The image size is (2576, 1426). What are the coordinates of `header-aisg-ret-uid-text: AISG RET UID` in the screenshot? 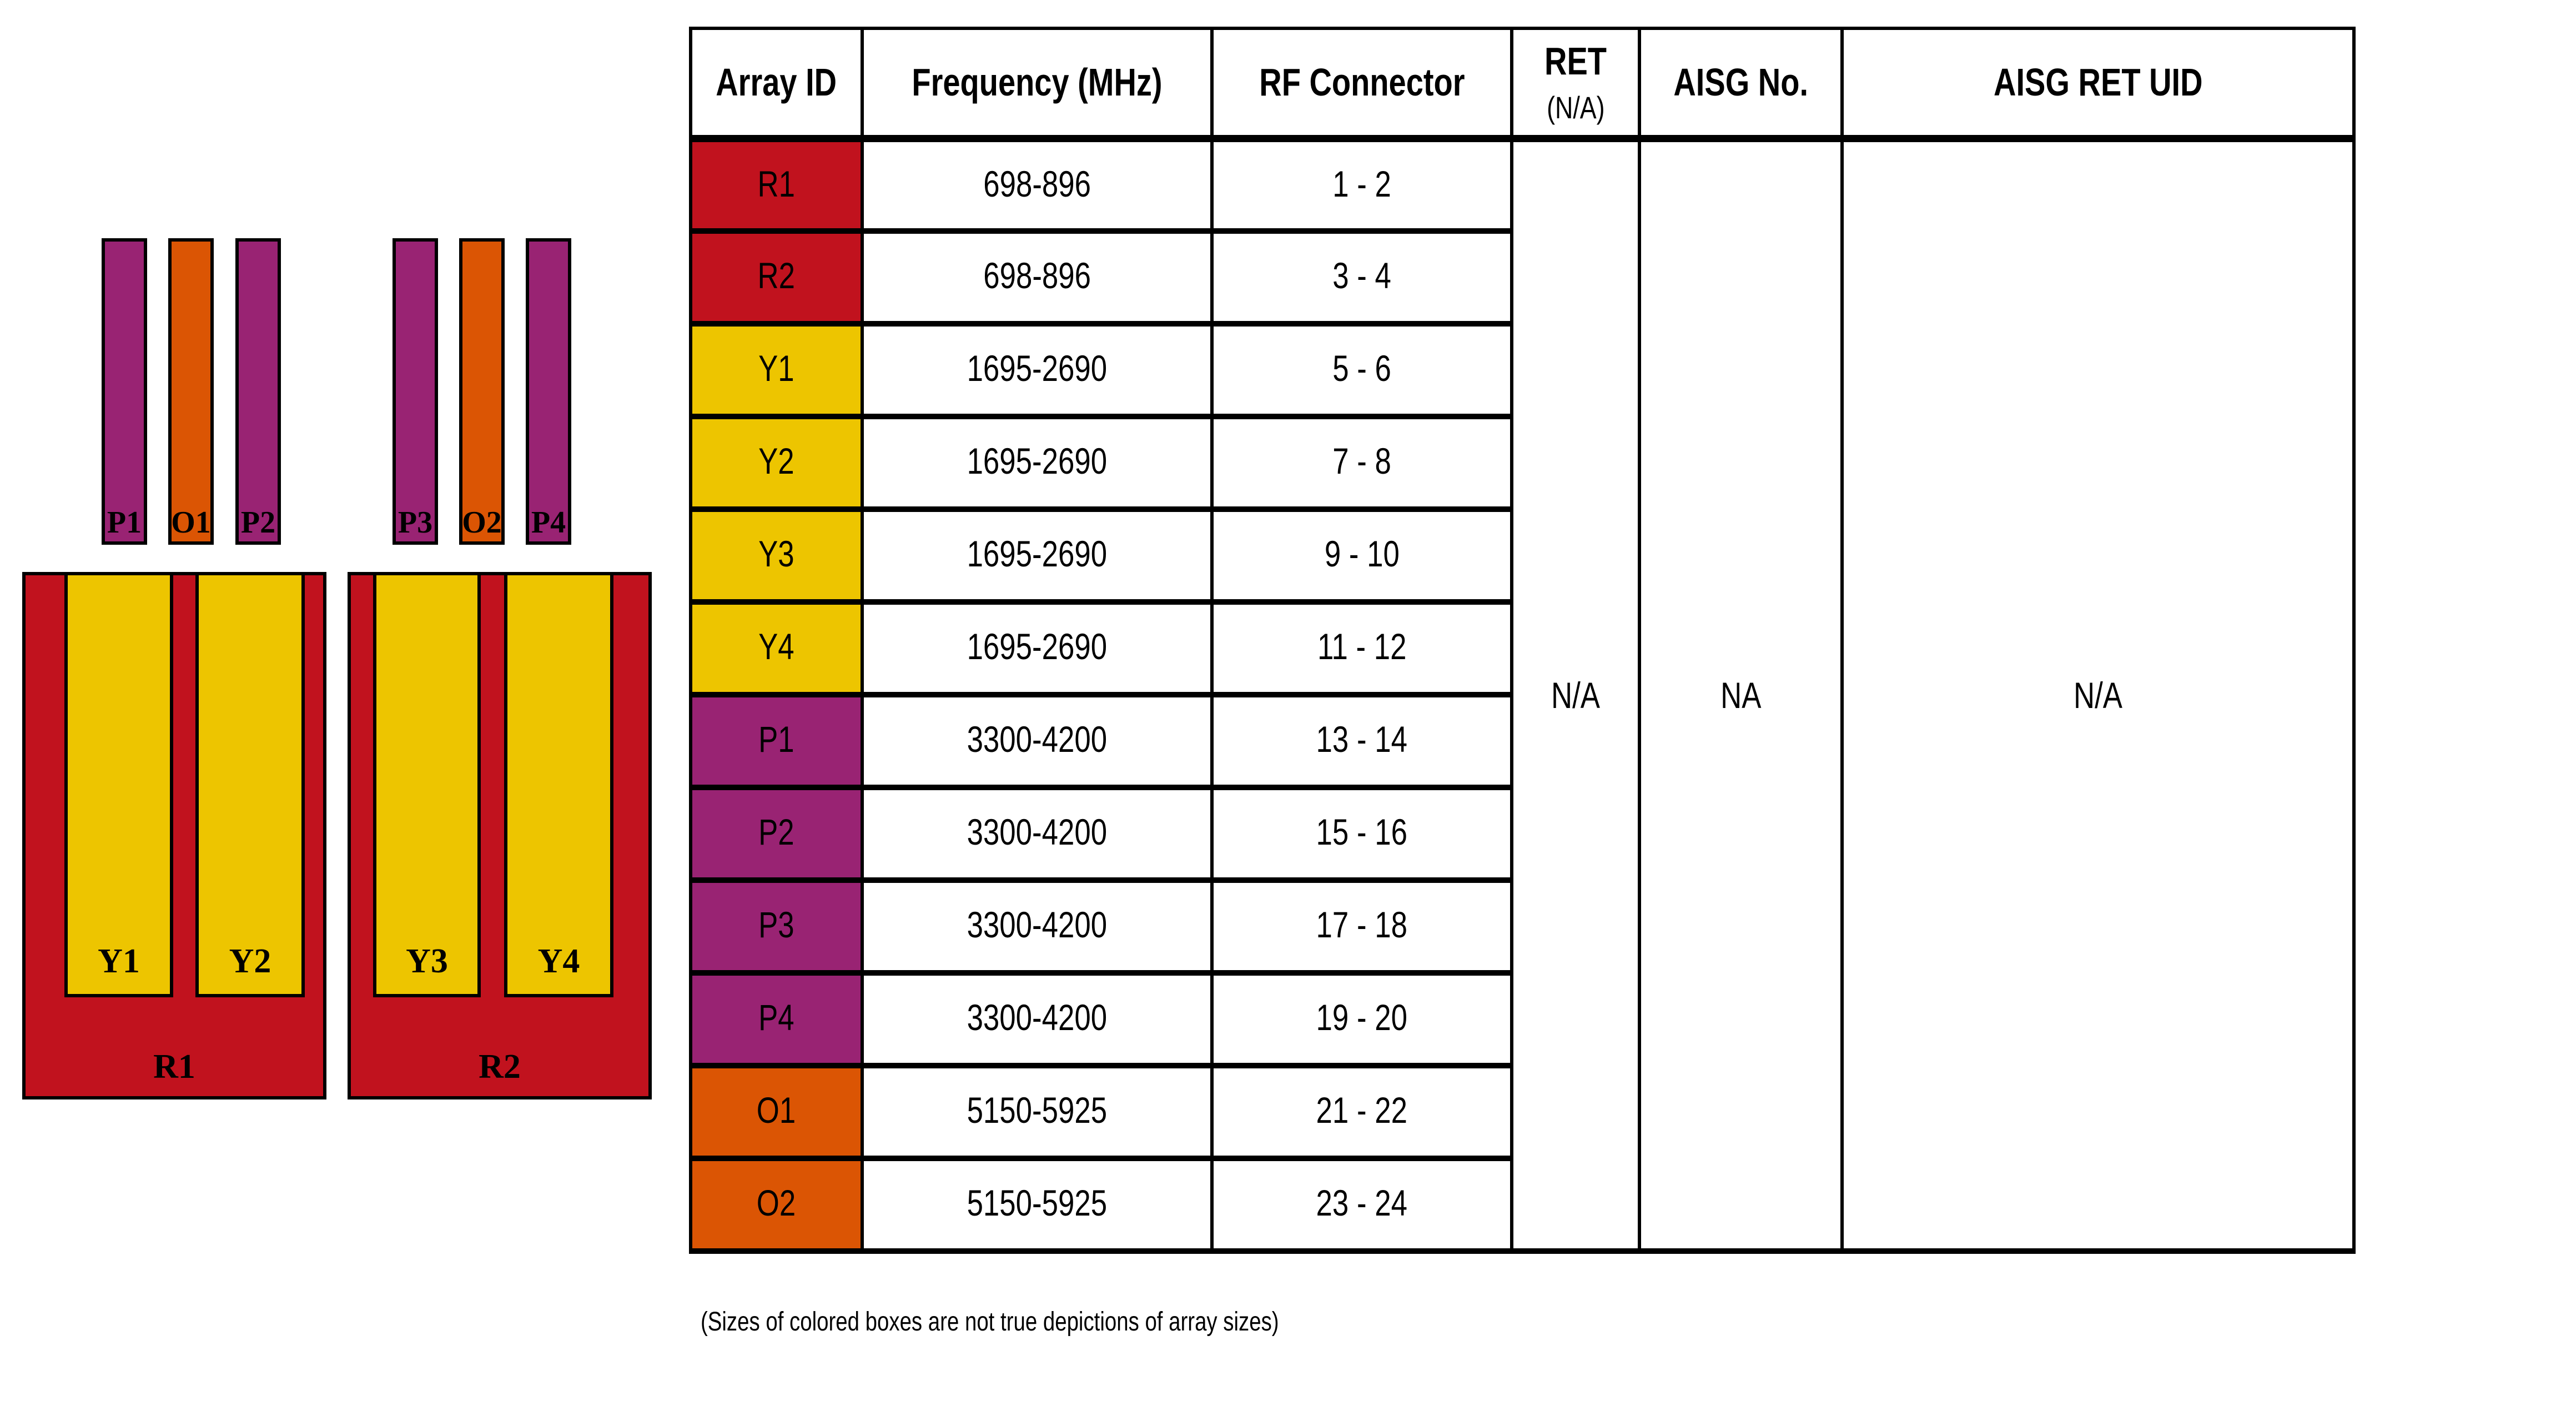 It's located at (2098, 82).